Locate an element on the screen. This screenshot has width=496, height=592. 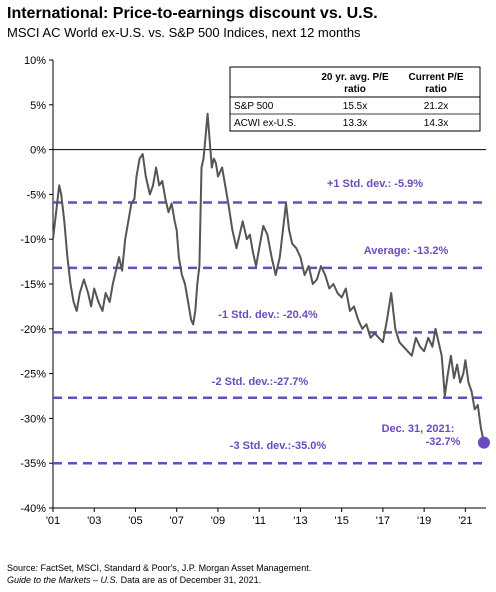
table-header-avg: ratio is located at coordinates (355, 89).